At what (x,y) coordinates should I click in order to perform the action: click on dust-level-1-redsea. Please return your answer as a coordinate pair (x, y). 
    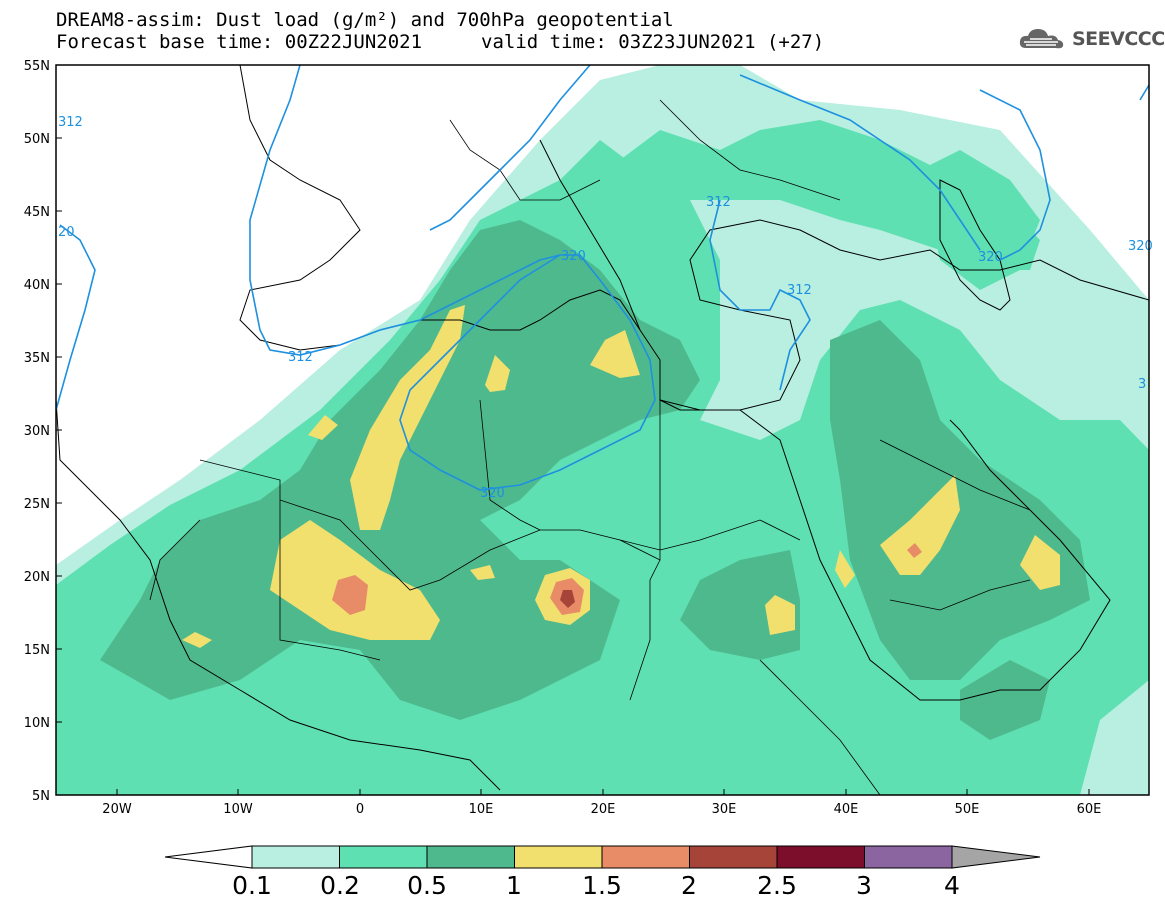
    Looking at the image, I should click on (845, 569).